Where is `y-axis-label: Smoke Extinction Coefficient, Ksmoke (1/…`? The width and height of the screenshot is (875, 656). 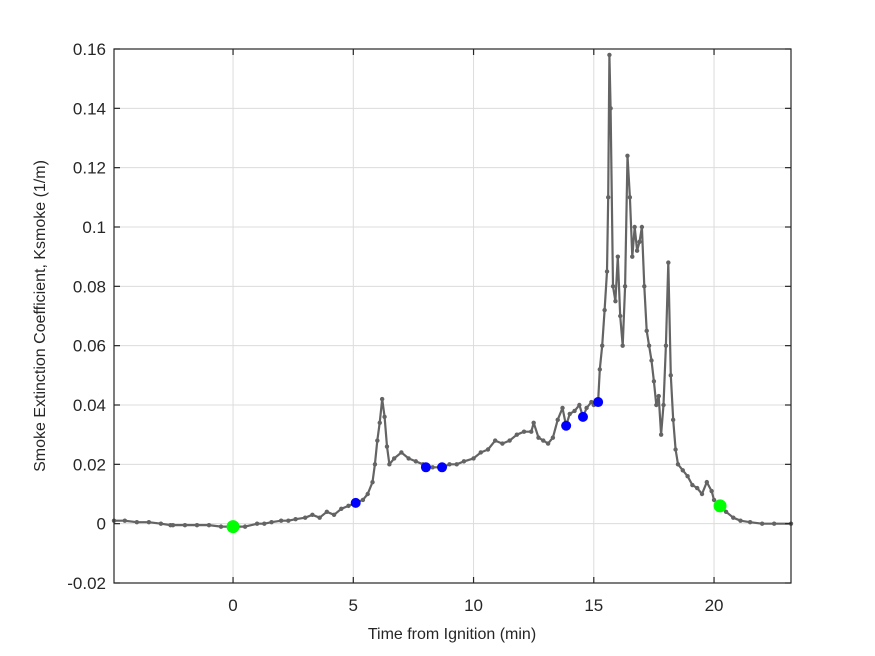
y-axis-label: Smoke Extinction Coefficient, Ksmoke (1/… is located at coordinates (40, 316).